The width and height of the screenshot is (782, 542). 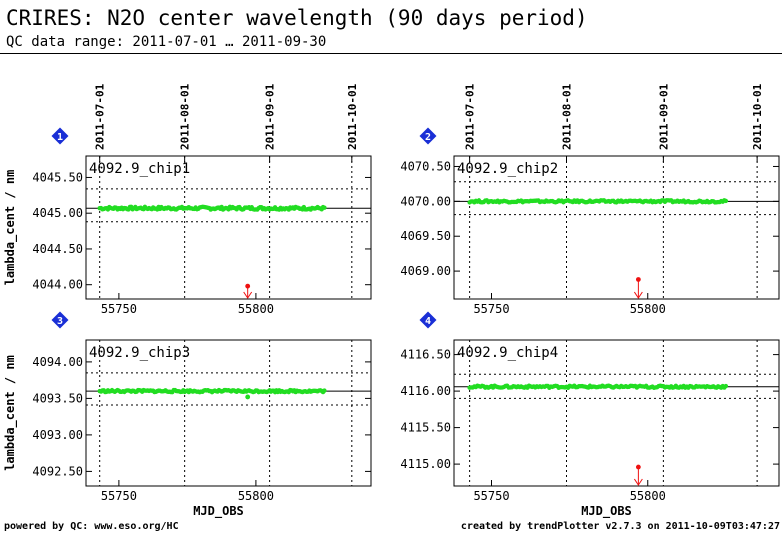 I want to click on page-subtitle: QC data range: 2011-07-01 … 2011-09-30, so click(x=166, y=42).